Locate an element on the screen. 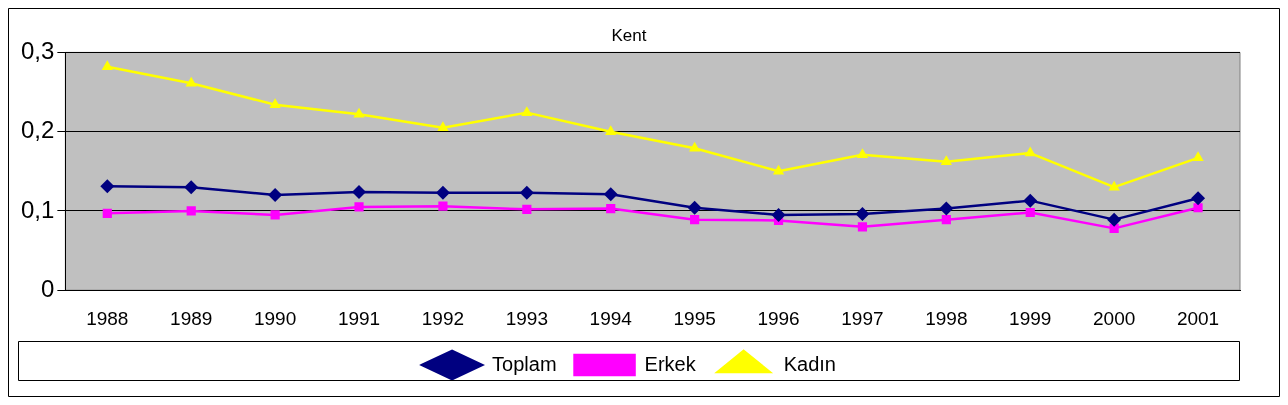 The height and width of the screenshot is (405, 1288). x-tick-label: 2001 is located at coordinates (1198, 318).